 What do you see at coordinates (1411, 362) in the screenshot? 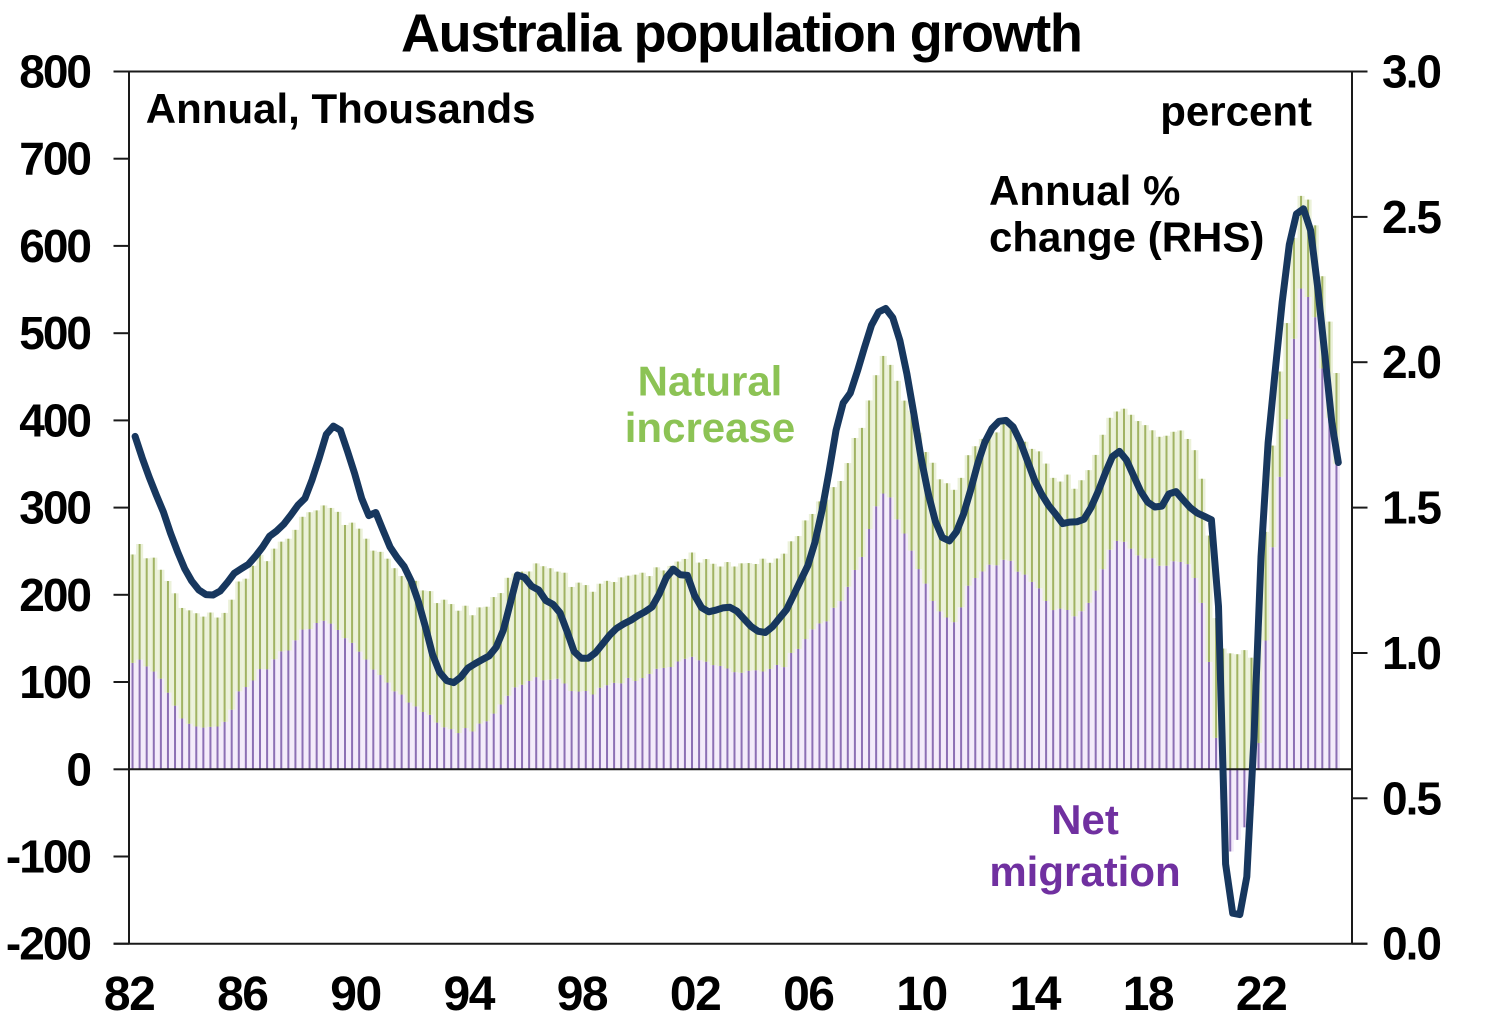
I see `svg-text: 2.0` at bounding box center [1411, 362].